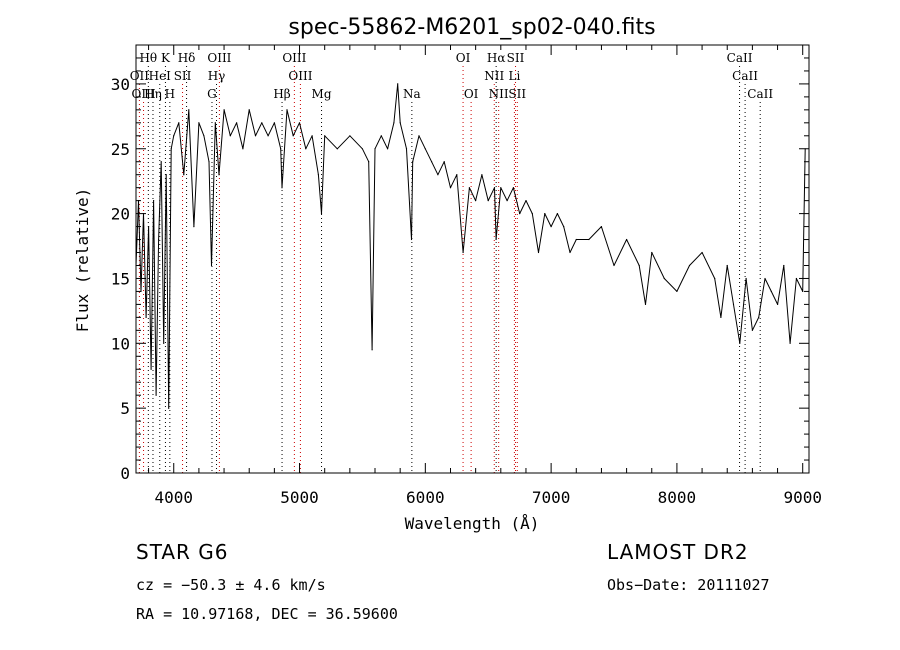 Image resolution: width=900 pixels, height=650 pixels. What do you see at coordinates (120, 84) in the screenshot?
I see `y-tick-label: 30` at bounding box center [120, 84].